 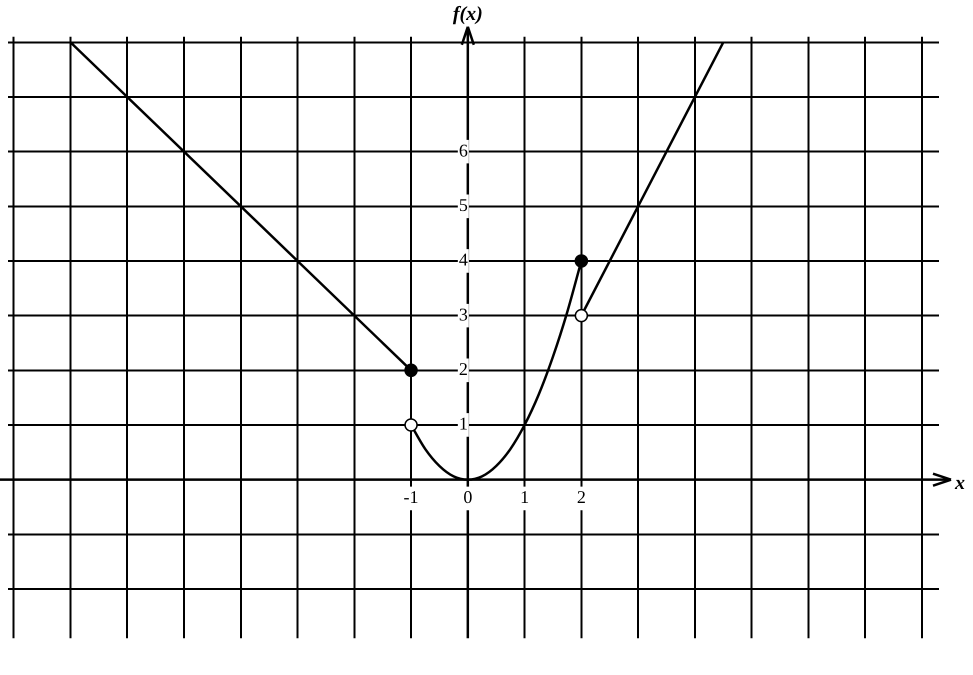 What do you see at coordinates (463, 150) in the screenshot?
I see `y-tick-label: 6` at bounding box center [463, 150].